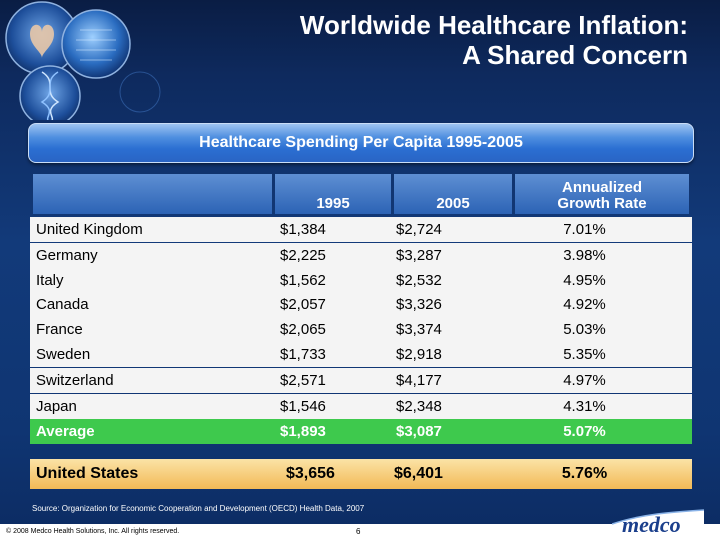 This screenshot has width=720, height=540. Describe the element at coordinates (453, 194) in the screenshot. I see `header-2005: 2005` at that location.